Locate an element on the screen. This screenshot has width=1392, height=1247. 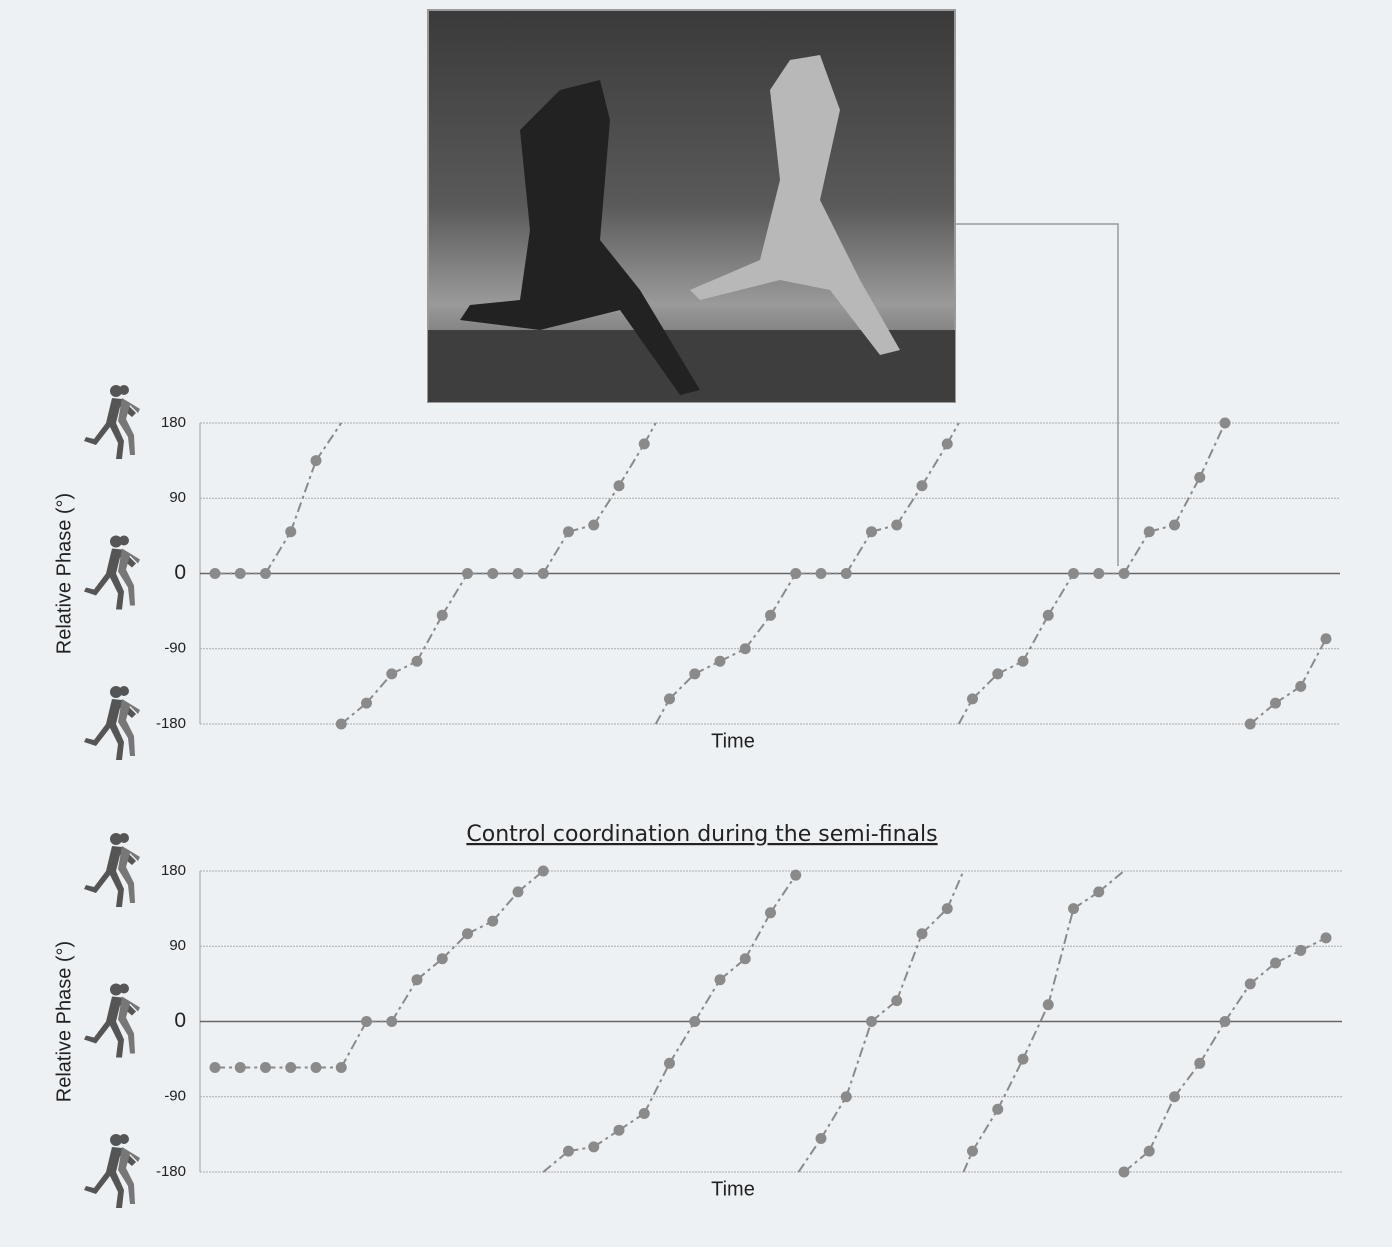
y-tick-label: 180 is located at coordinates (173, 422).